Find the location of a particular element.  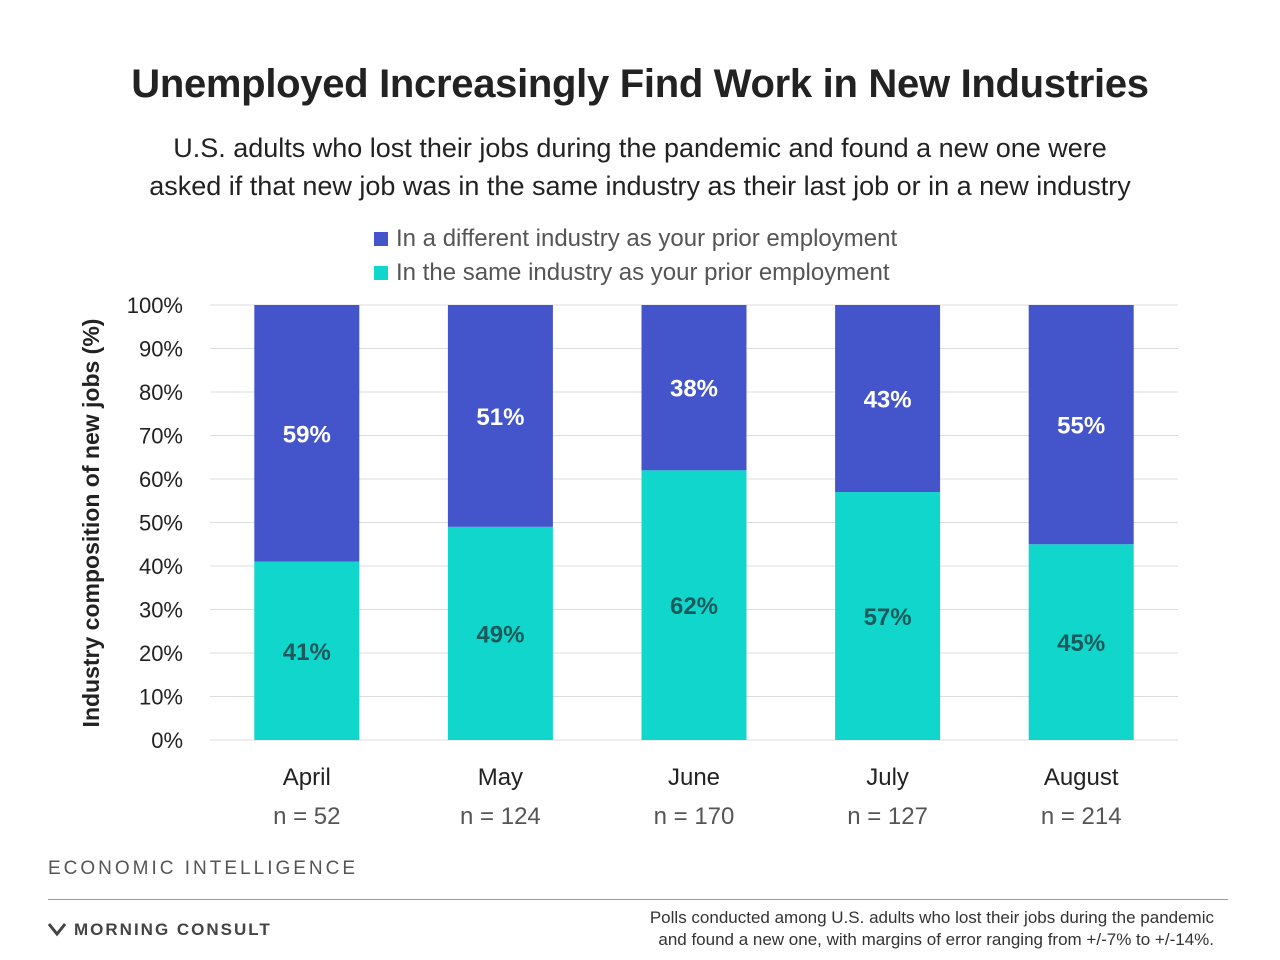

y-tick-label: 70% is located at coordinates (161, 436).